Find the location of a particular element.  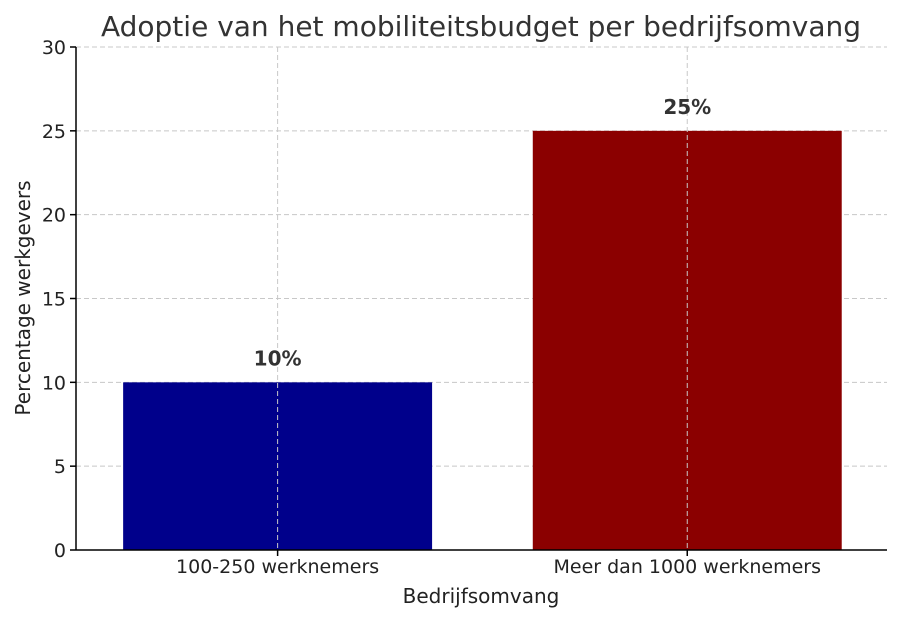

bar-data-label: 25% is located at coordinates (687, 107).